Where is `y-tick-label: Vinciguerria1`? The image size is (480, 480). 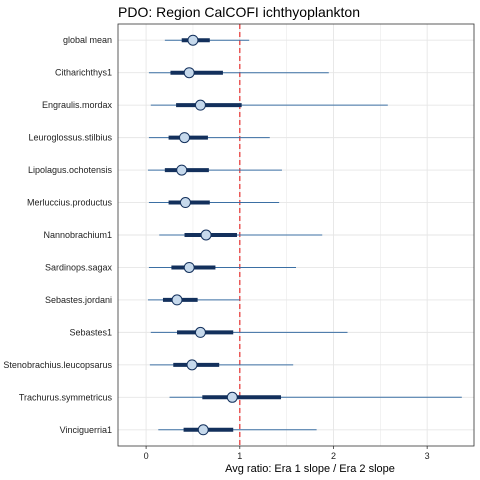 y-tick-label: Vinciguerria1 is located at coordinates (86, 430).